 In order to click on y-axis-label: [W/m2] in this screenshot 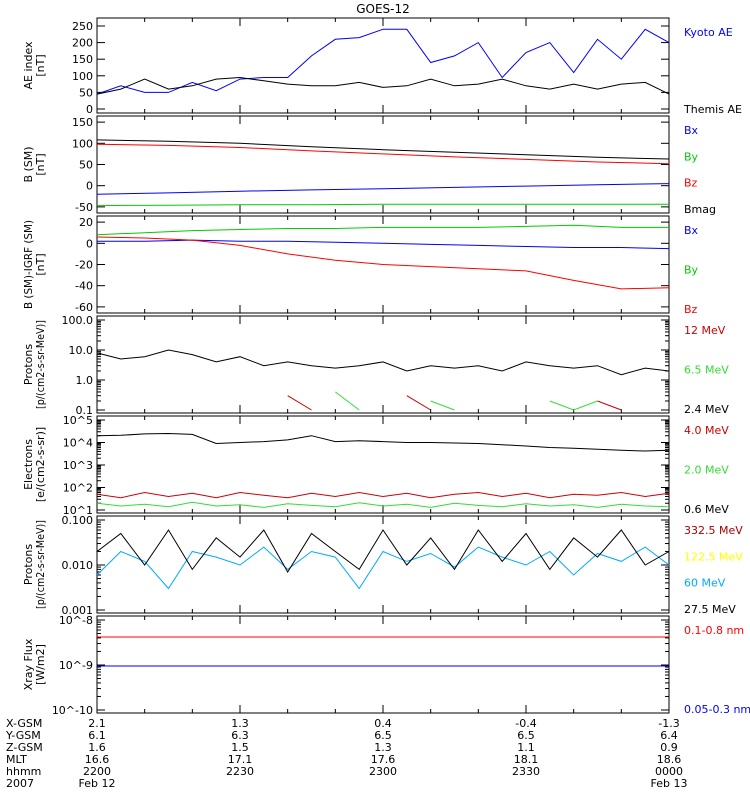, I will do `click(40, 664)`.